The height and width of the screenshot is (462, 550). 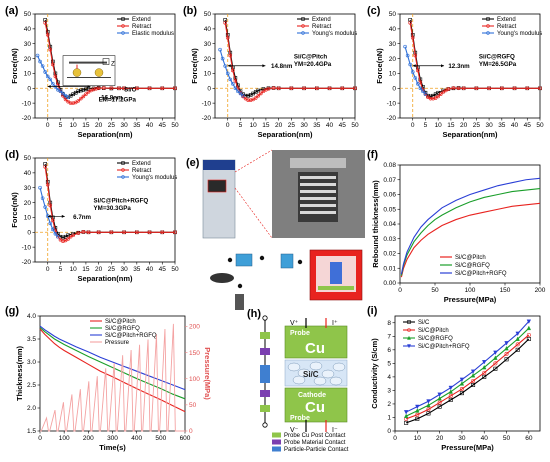 What do you see at coordinates (389, 283) in the screenshot?
I see `y-tick-label: 0.00` at bounding box center [389, 283].